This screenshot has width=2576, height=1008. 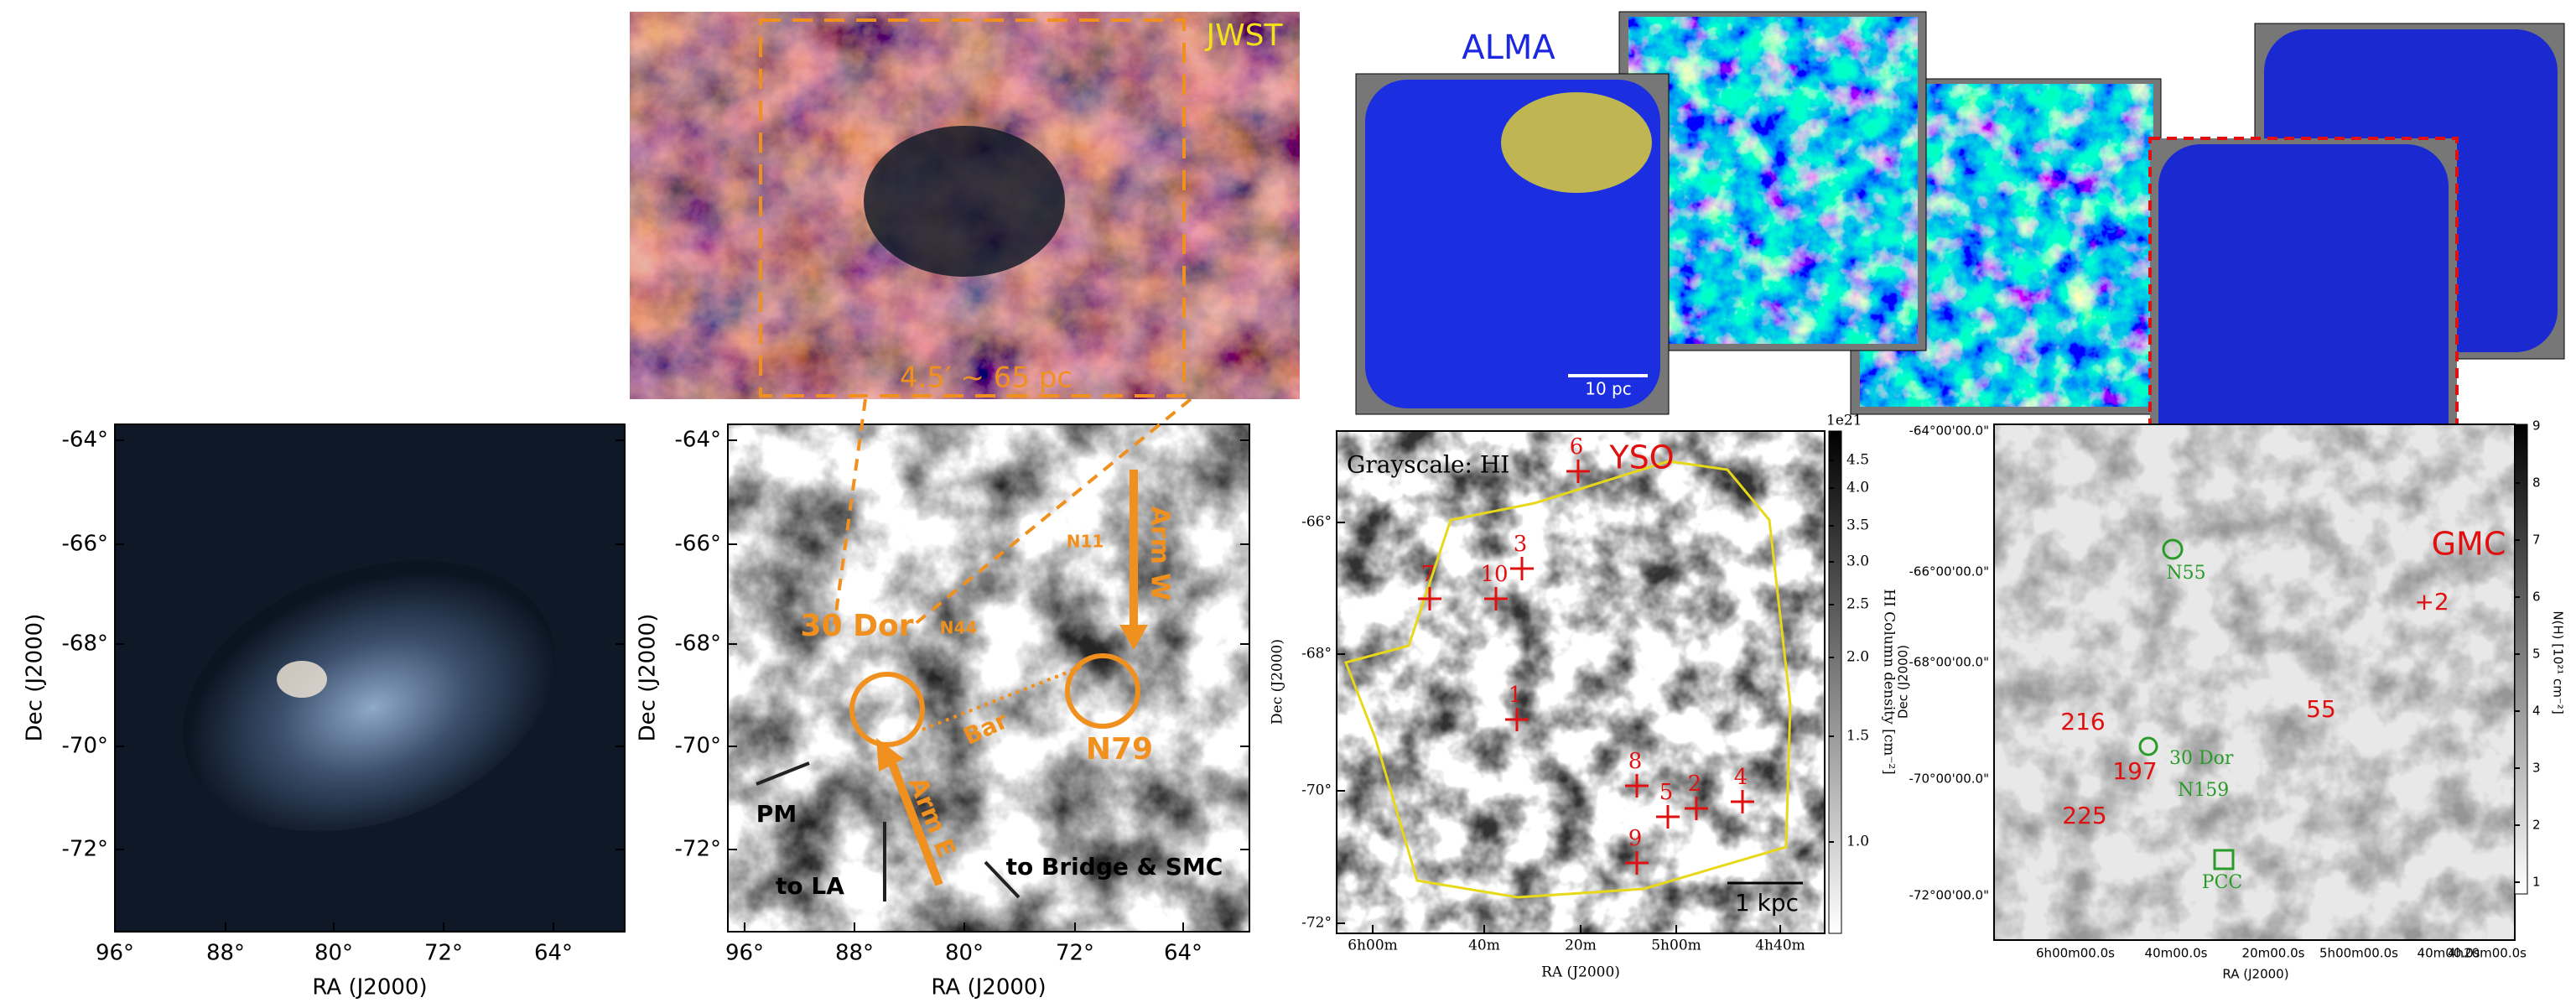 I want to click on region-marker, so click(x=2148, y=746).